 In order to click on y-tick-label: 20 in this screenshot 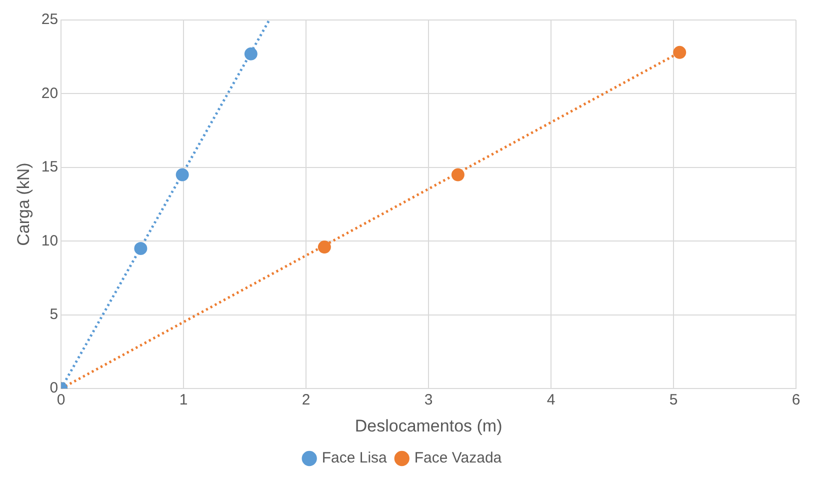, I will do `click(49, 93)`.